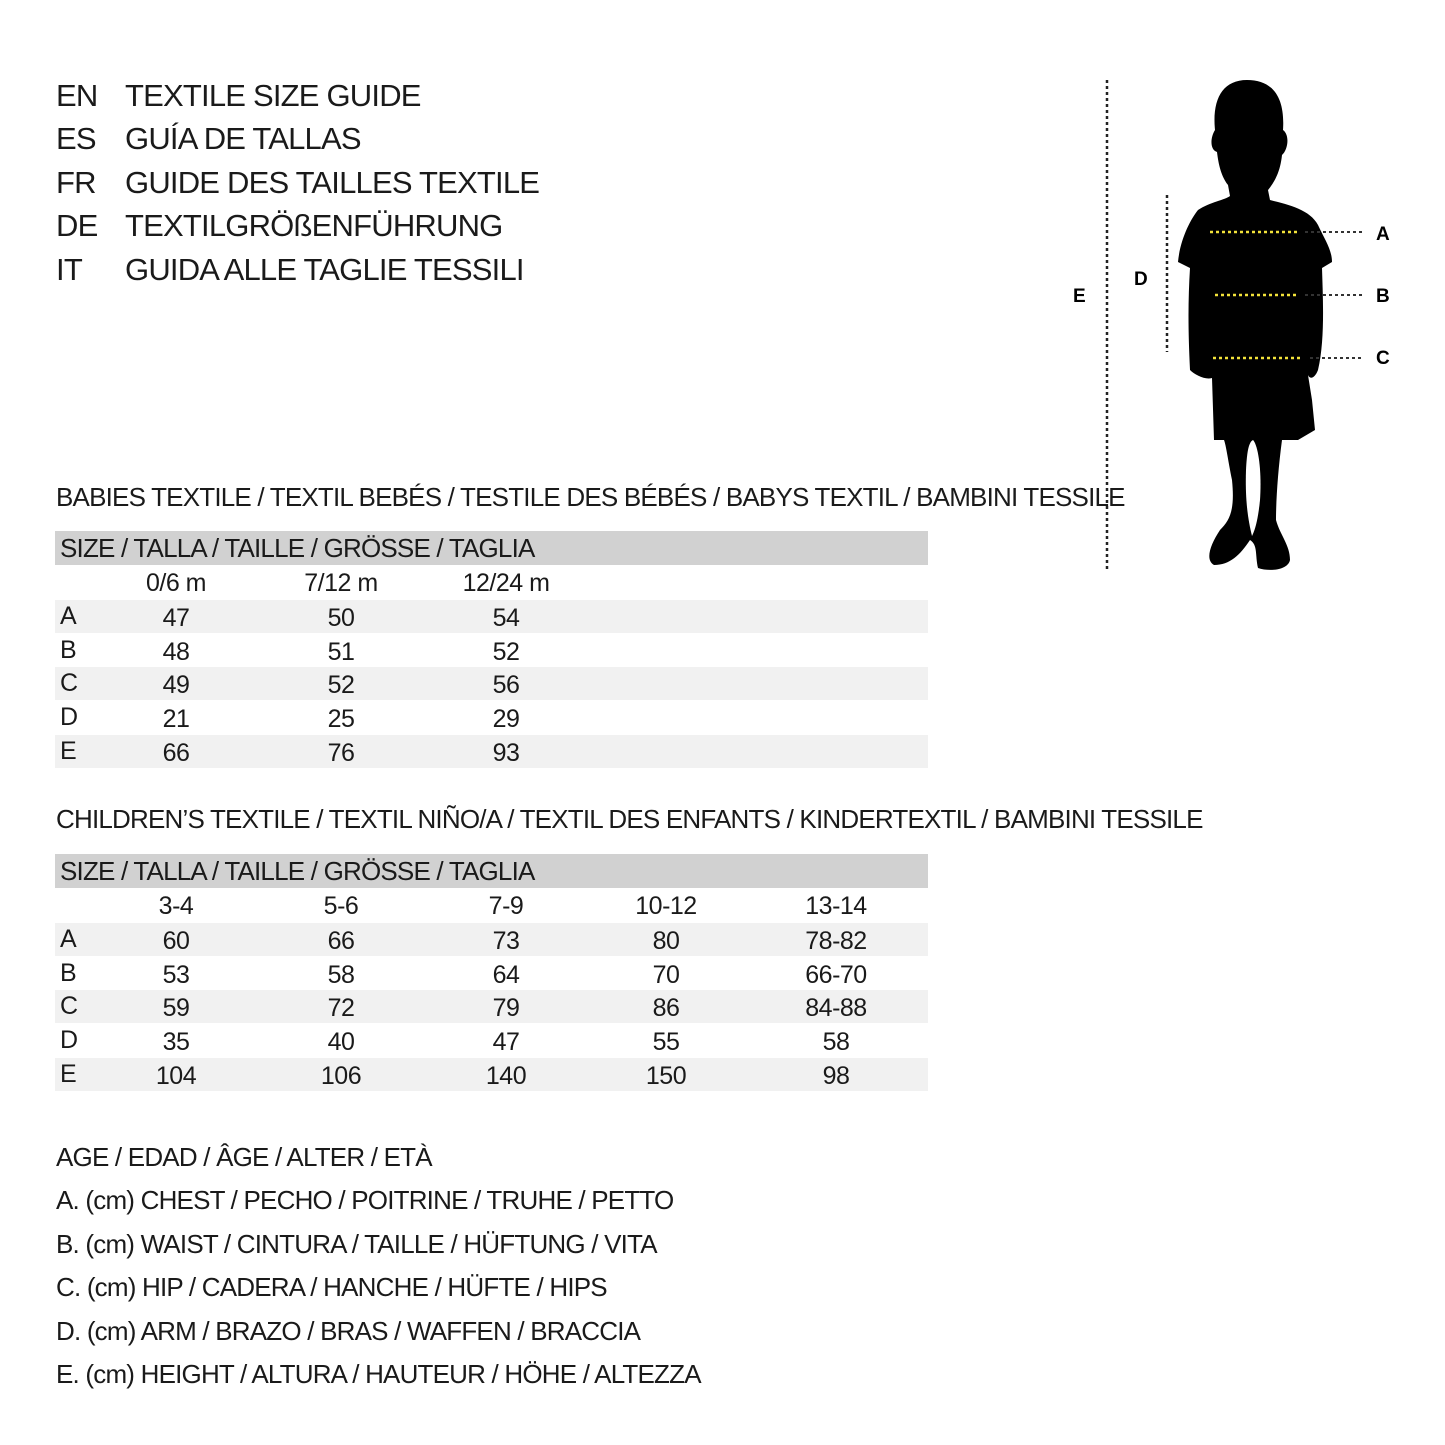 This screenshot has height=1445, width=1445. I want to click on language-code: ES, so click(76, 139).